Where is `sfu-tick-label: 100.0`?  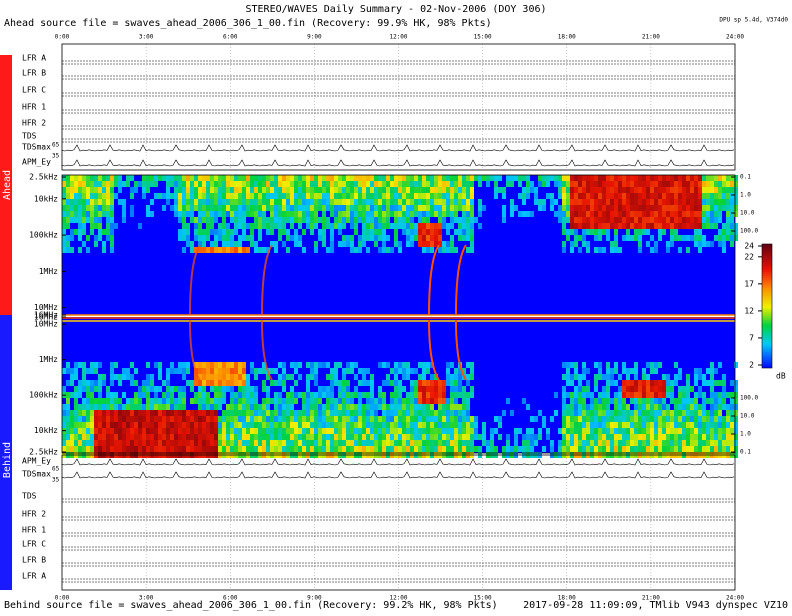 sfu-tick-label: 100.0 is located at coordinates (749, 231).